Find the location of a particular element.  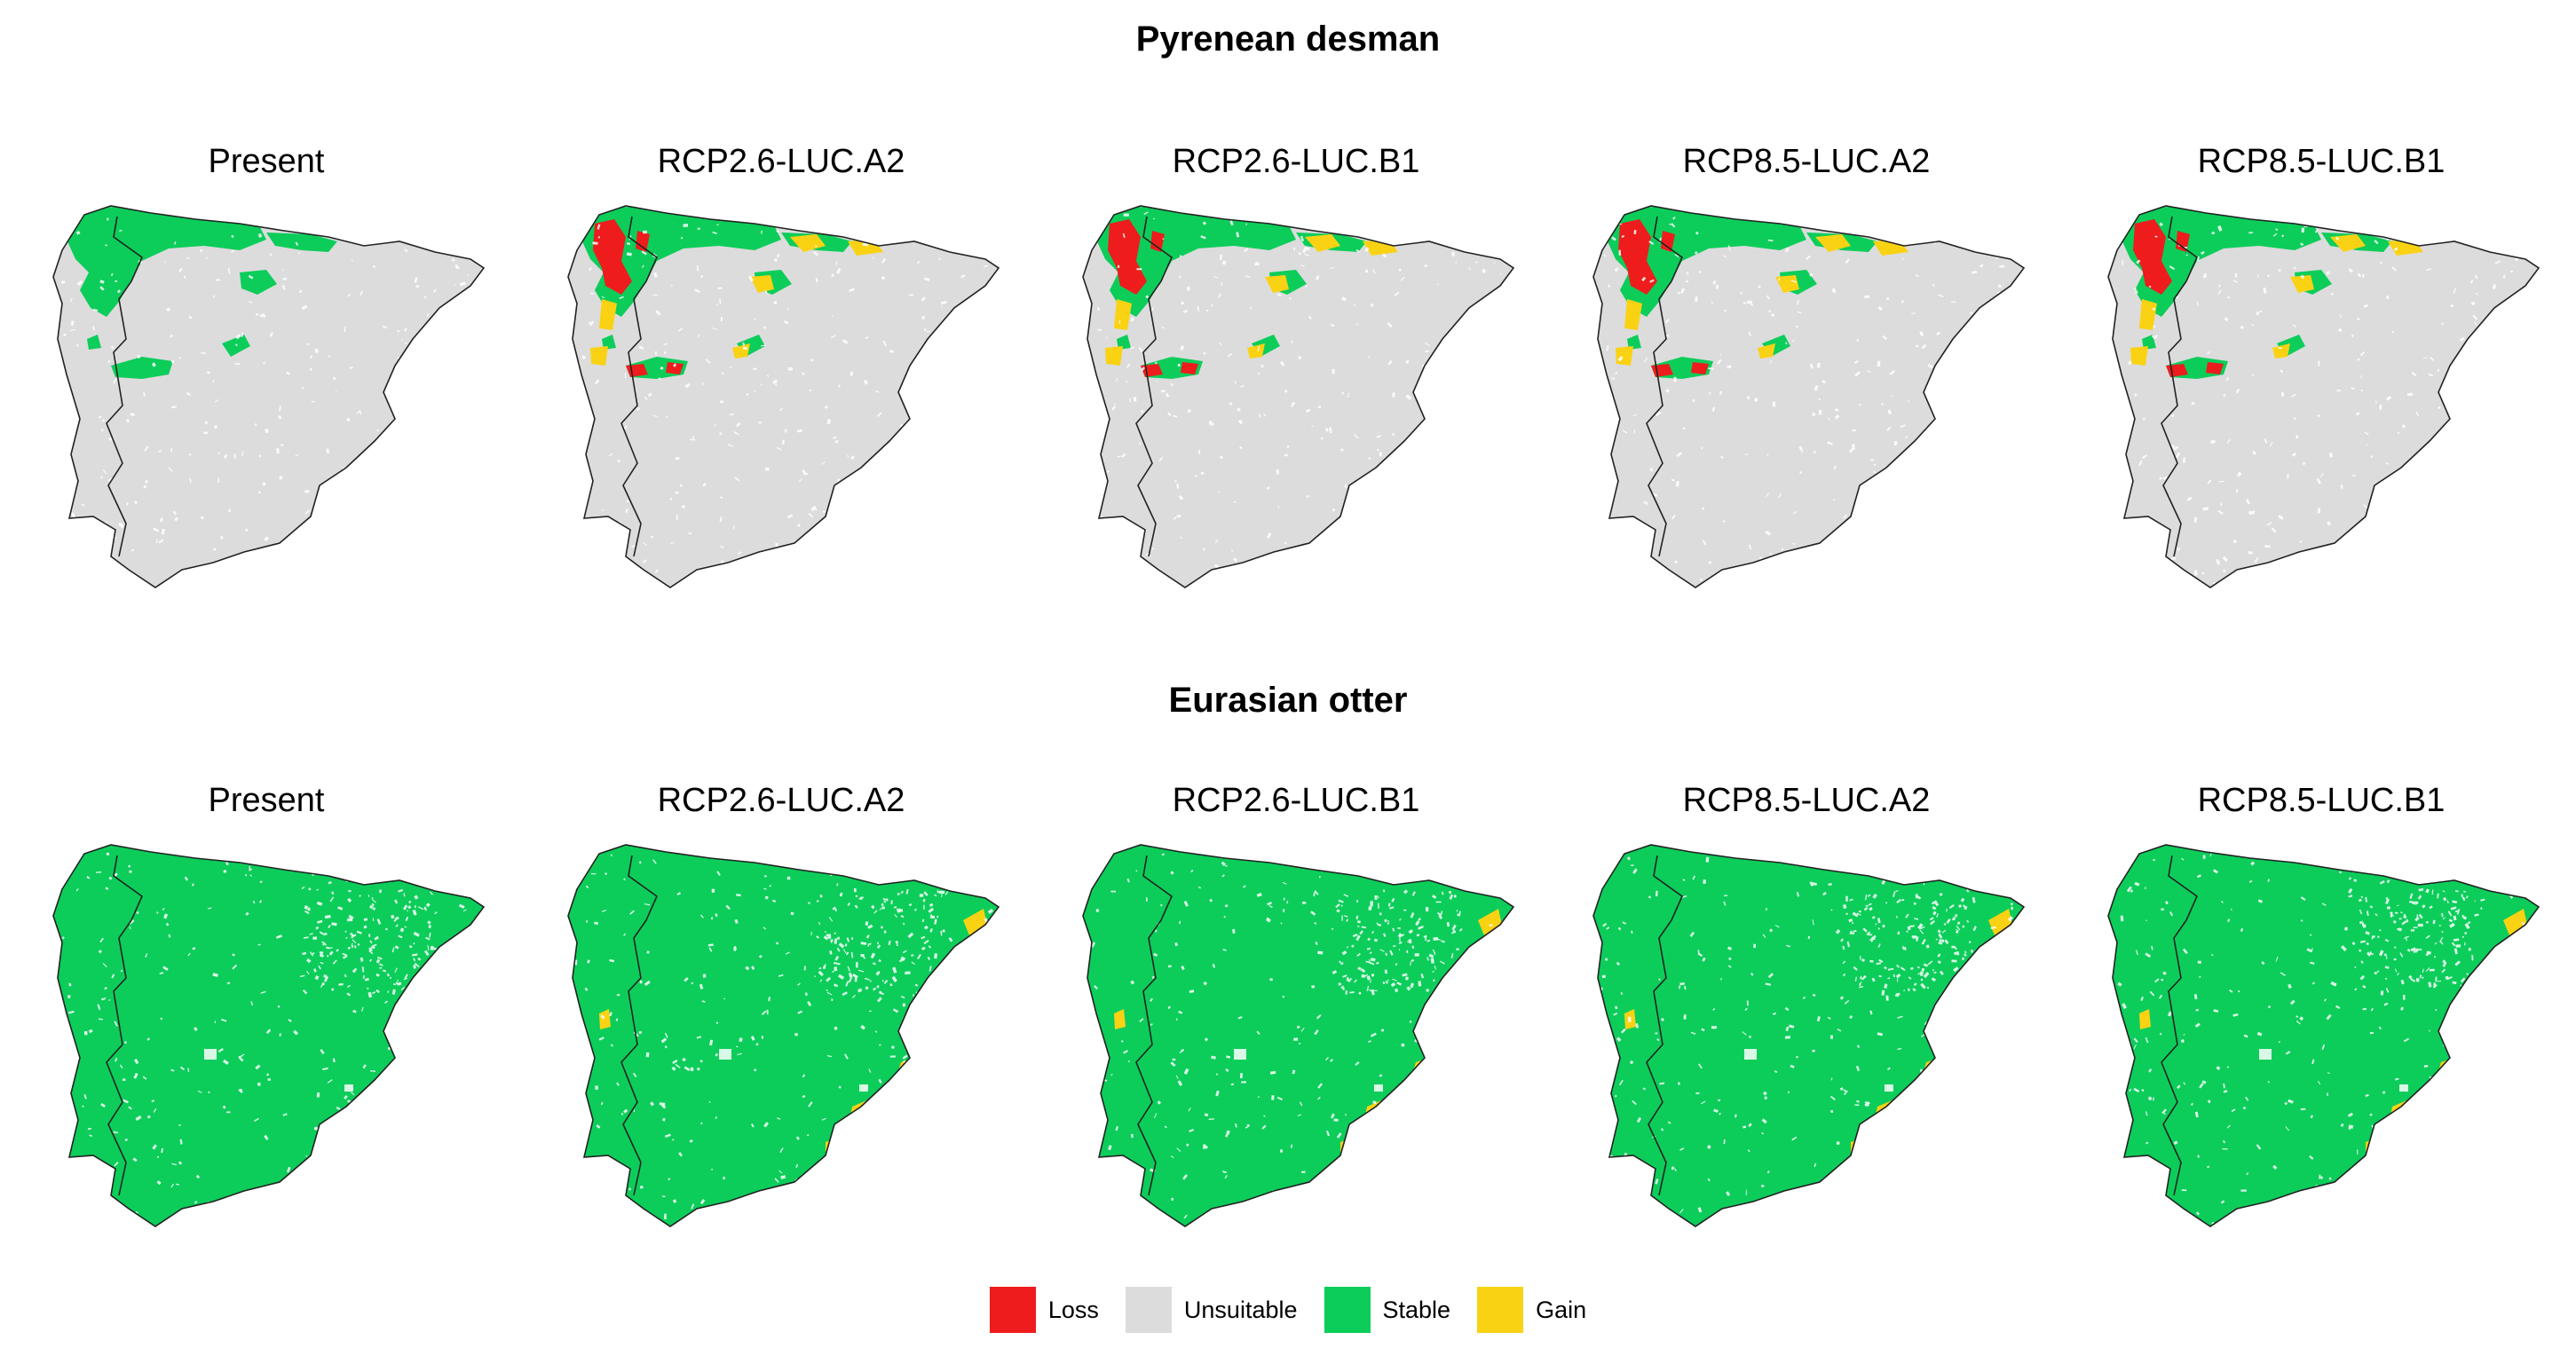

legend-swatch-stable is located at coordinates (1347, 1310).